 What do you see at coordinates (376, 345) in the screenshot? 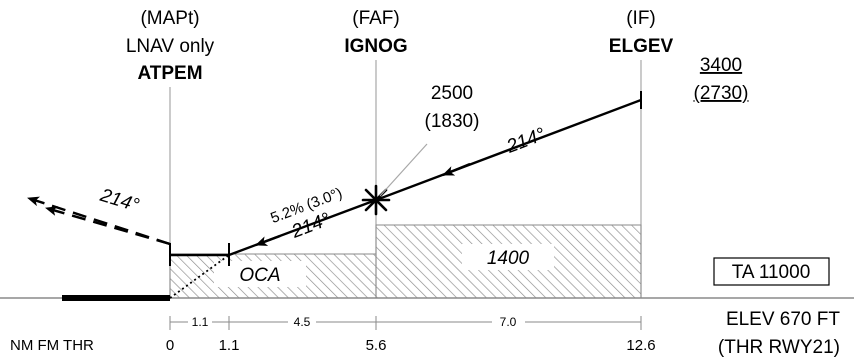
I see `distance-tick-2: 5.6` at bounding box center [376, 345].